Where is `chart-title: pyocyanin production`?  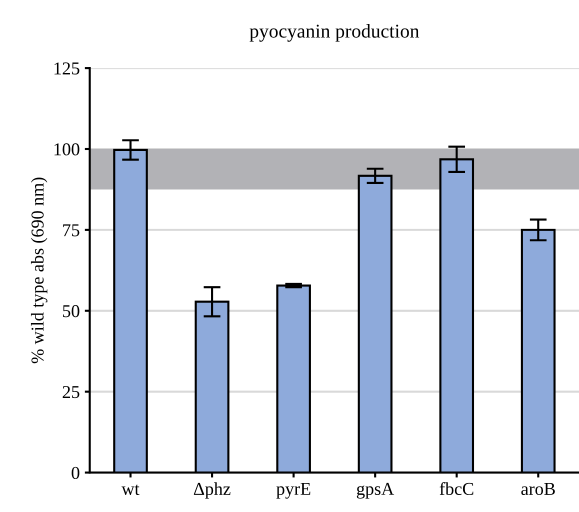 chart-title: pyocyanin production is located at coordinates (335, 33).